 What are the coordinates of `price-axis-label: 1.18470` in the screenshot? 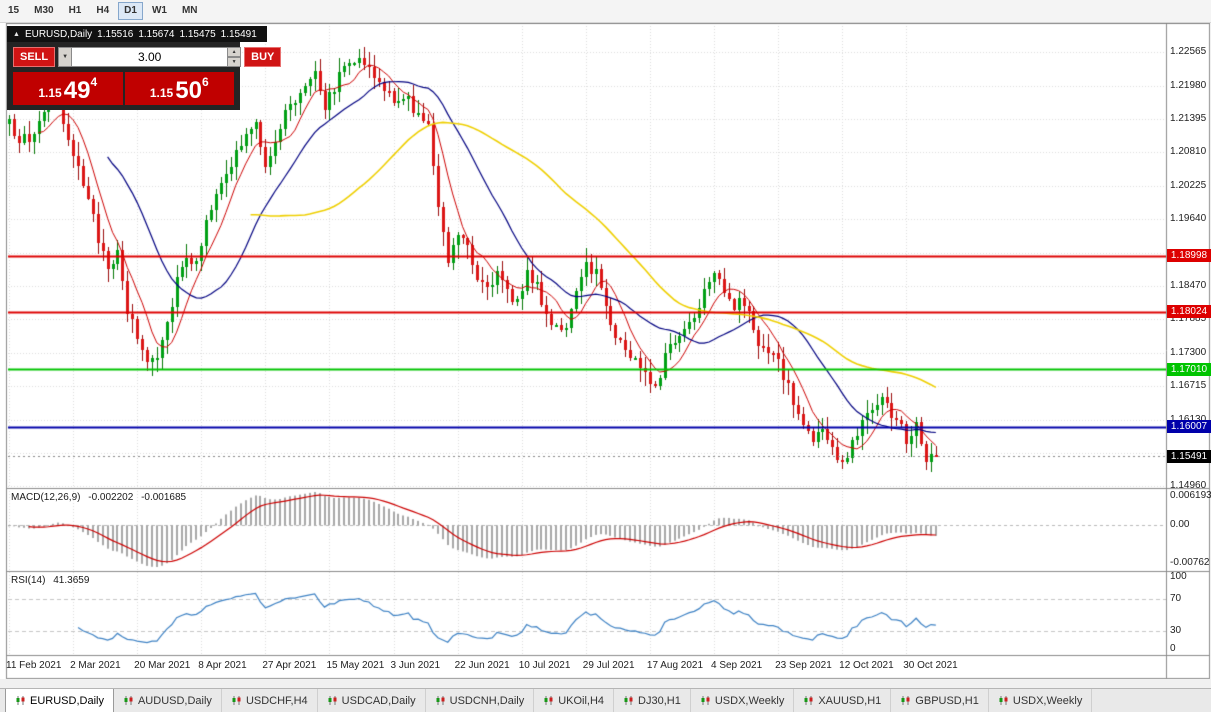 It's located at (1188, 286).